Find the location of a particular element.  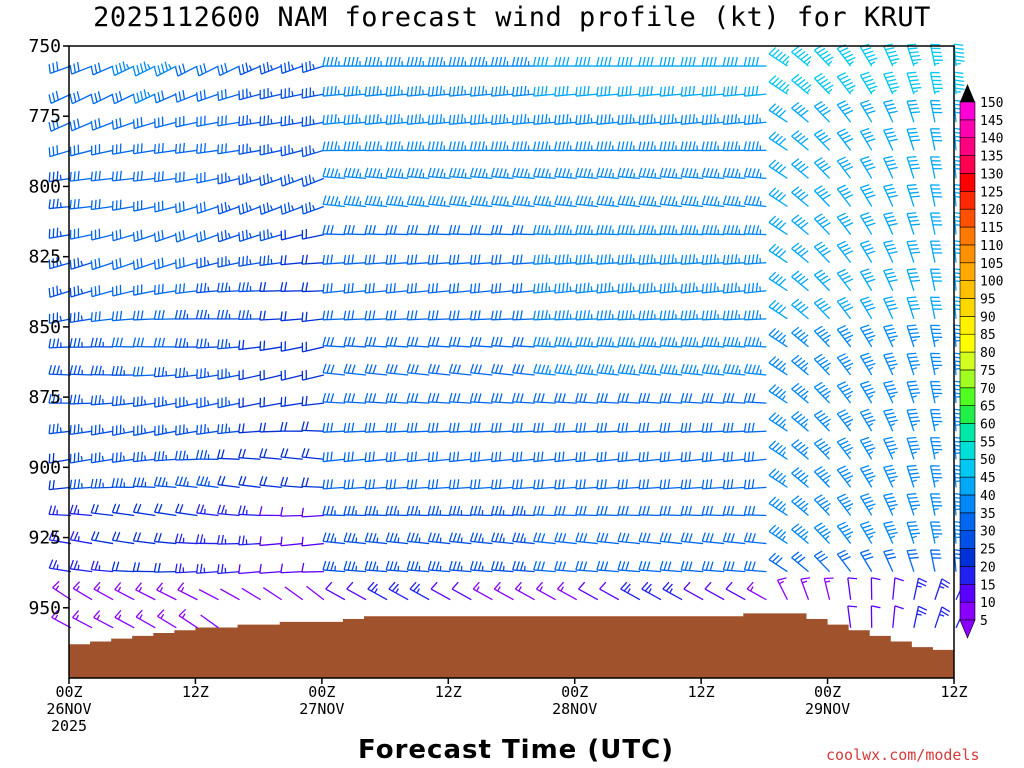

colorbar-tick-label: 140 is located at coordinates (991, 139).